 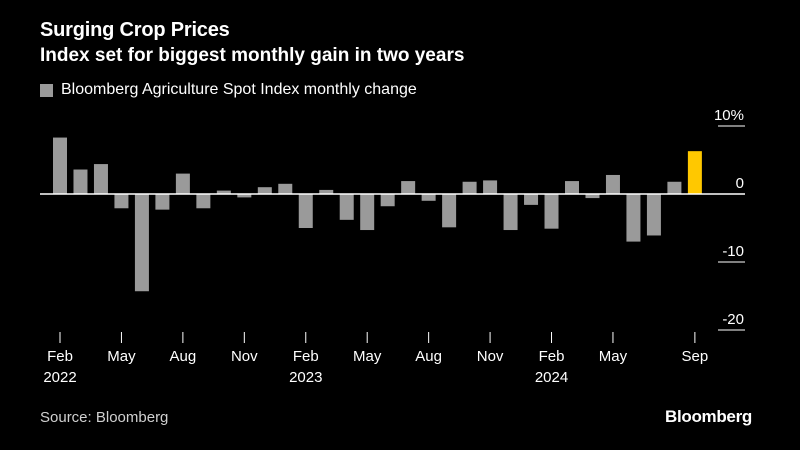 I want to click on x-year-label: 2024, so click(x=551, y=377).